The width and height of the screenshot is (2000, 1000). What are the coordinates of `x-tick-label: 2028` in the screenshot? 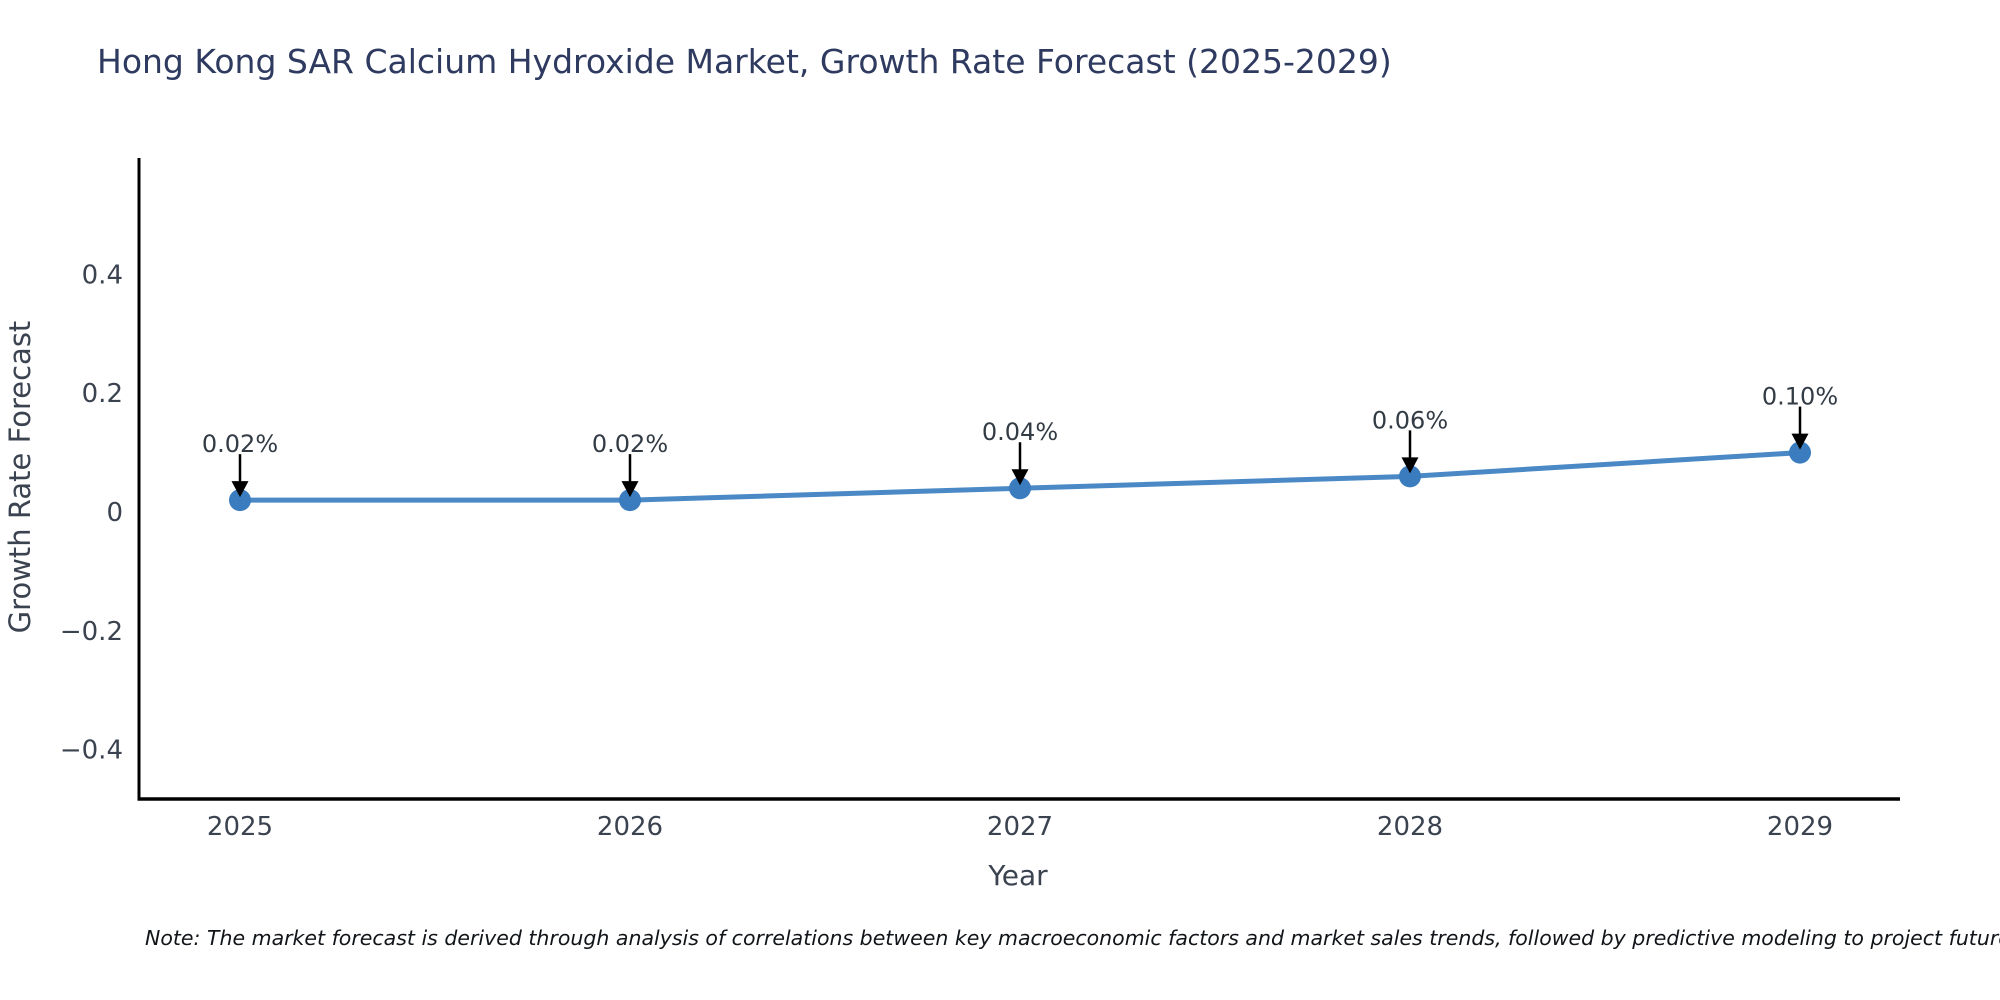 It's located at (1410, 827).